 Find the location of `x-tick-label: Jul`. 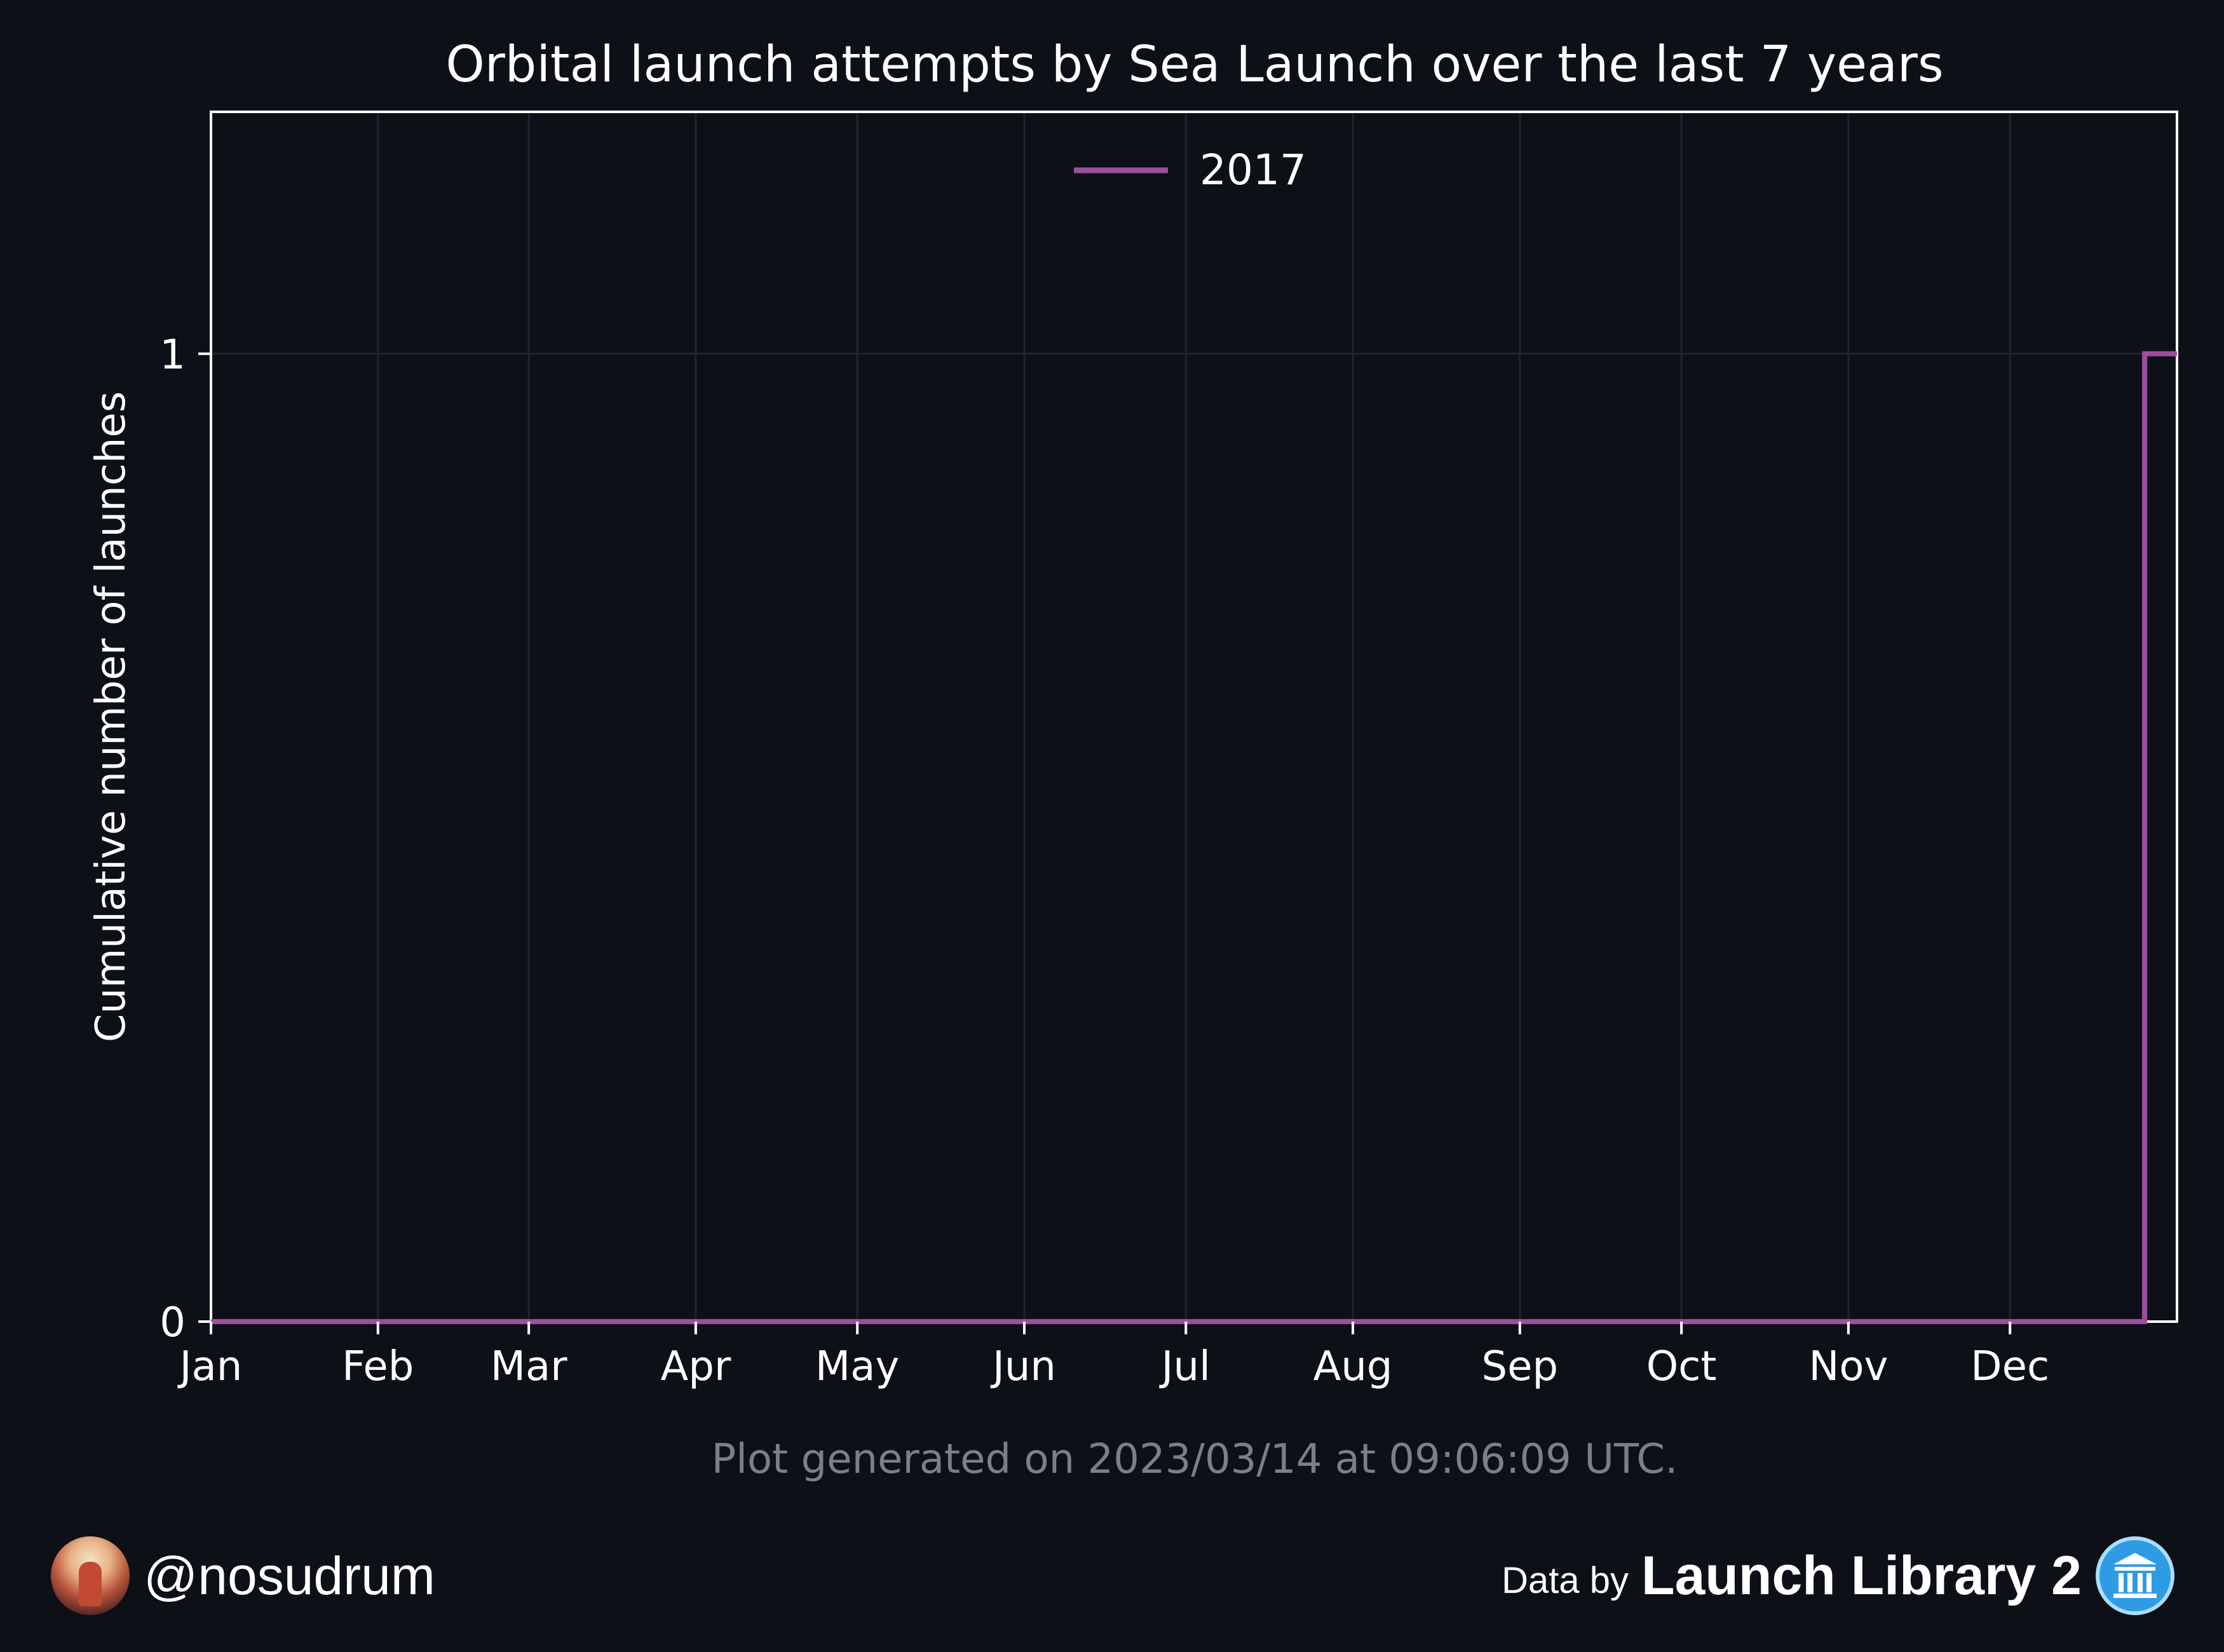

x-tick-label: Jul is located at coordinates (1184, 1367).